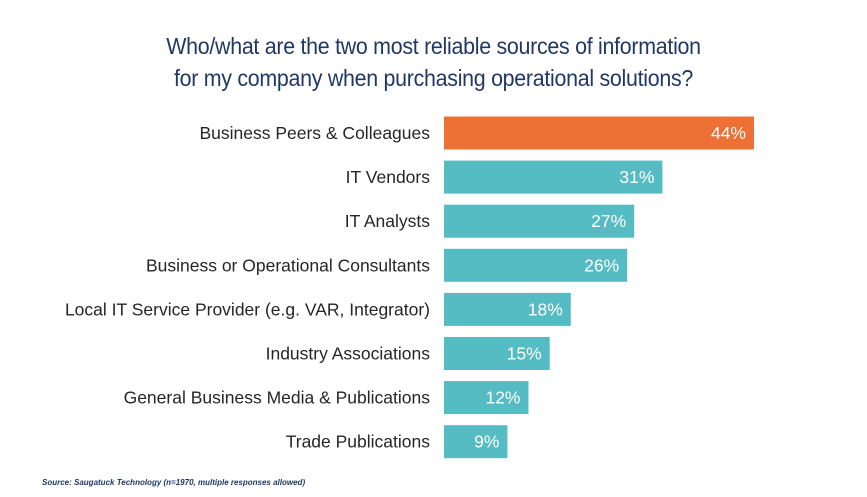  What do you see at coordinates (502, 398) in the screenshot?
I see `value-label-general-business-media-publications: 12%` at bounding box center [502, 398].